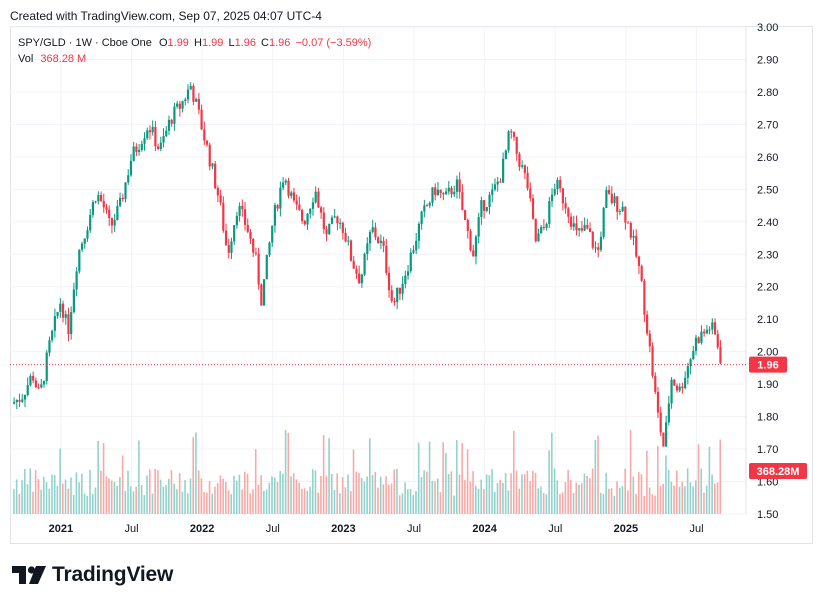  I want to click on volume-label: Vol, so click(26, 59).